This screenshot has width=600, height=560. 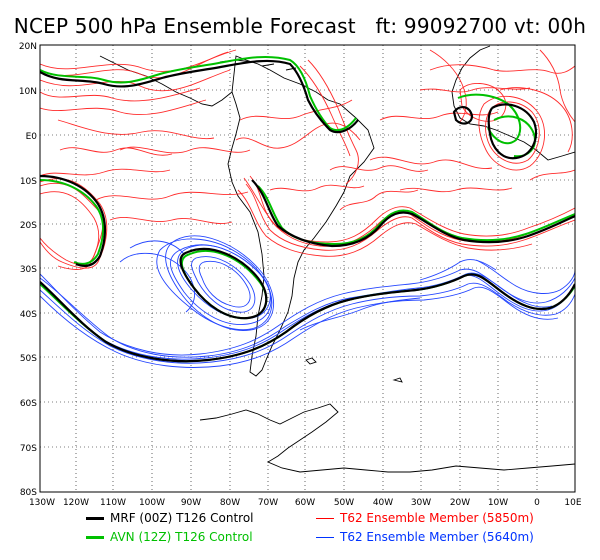 What do you see at coordinates (166, 81) in the screenshot?
I see `central-america-coast` at bounding box center [166, 81].